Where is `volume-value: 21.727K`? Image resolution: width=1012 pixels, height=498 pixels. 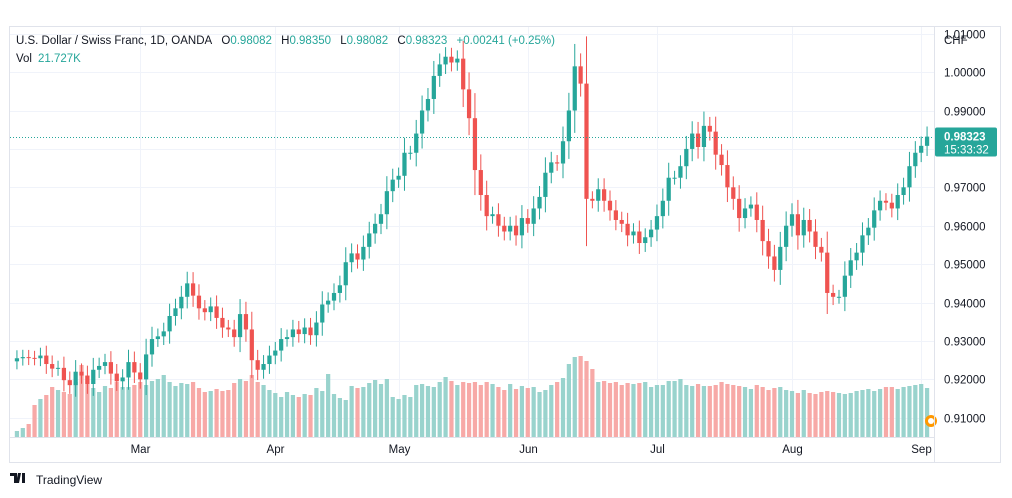
volume-value: 21.727K is located at coordinates (59, 59).